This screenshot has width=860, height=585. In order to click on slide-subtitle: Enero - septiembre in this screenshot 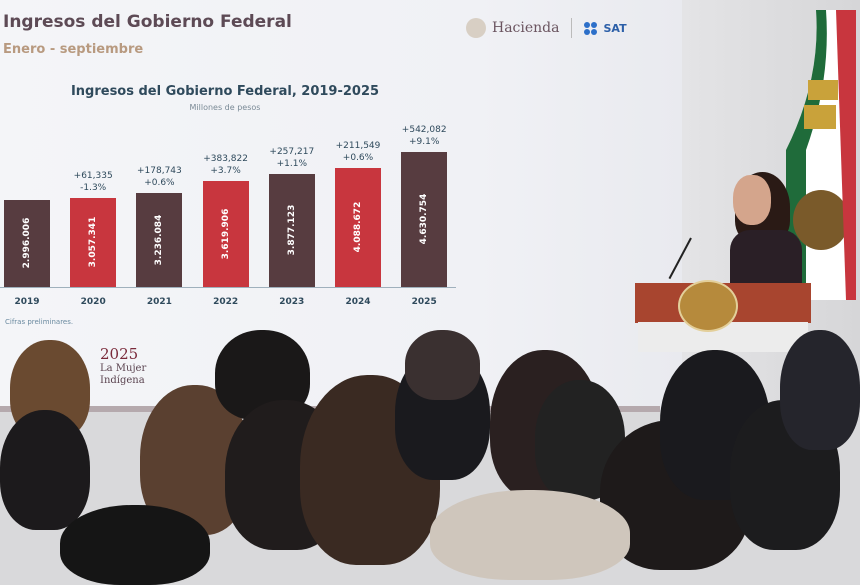, I will do `click(73, 49)`.